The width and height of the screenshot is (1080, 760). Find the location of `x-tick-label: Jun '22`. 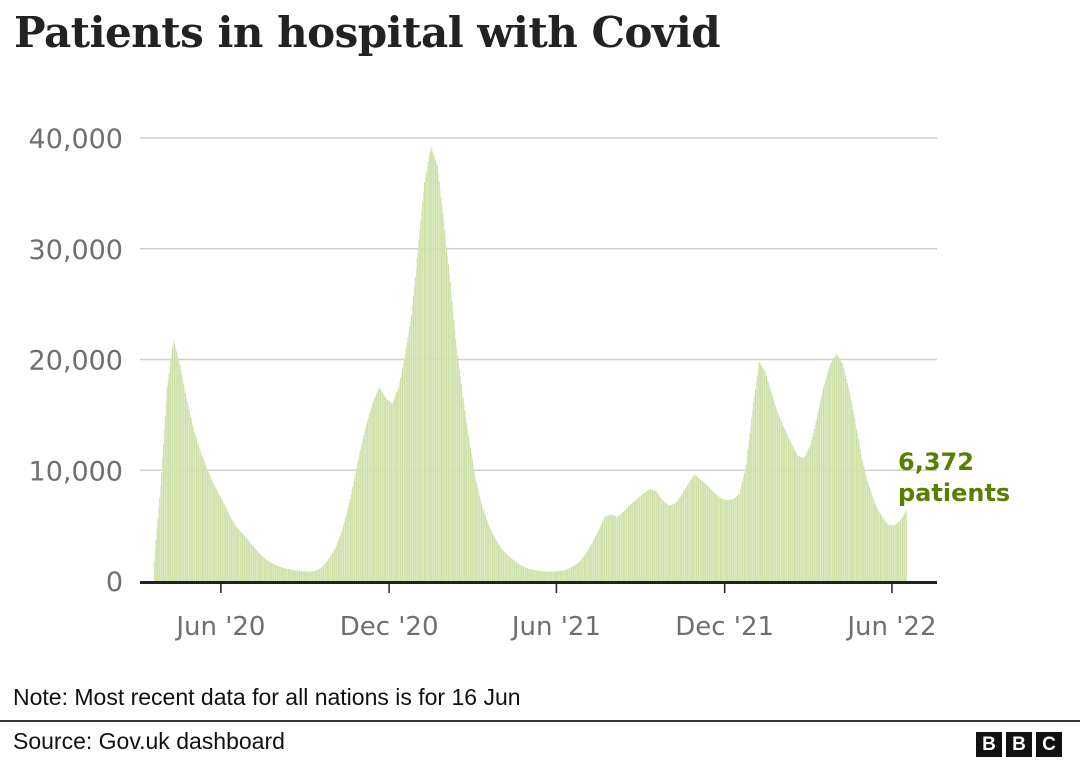

x-tick-label: Jun '22 is located at coordinates (890, 627).